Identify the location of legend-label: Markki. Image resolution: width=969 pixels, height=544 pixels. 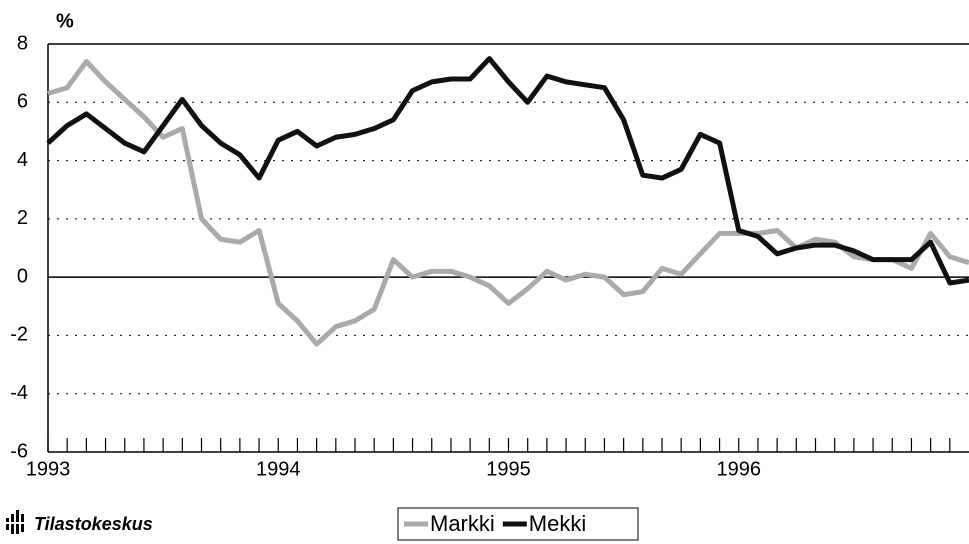
(462, 523).